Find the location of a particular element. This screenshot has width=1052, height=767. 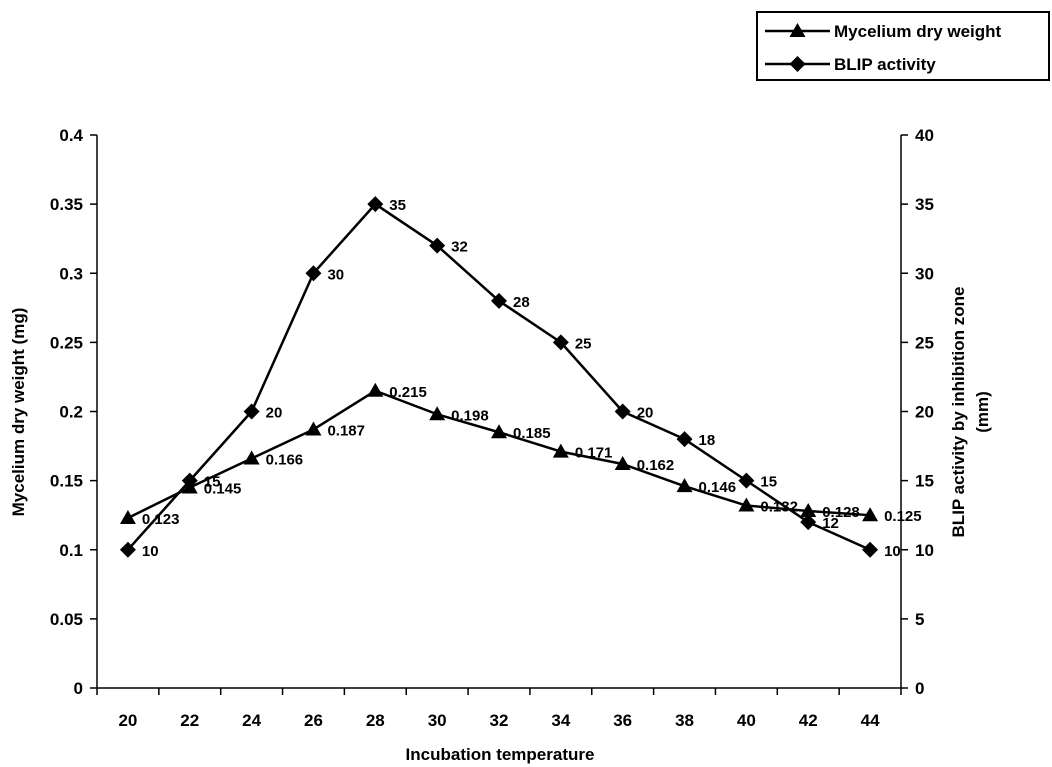

x-tick-label: 36 is located at coordinates (622, 720).